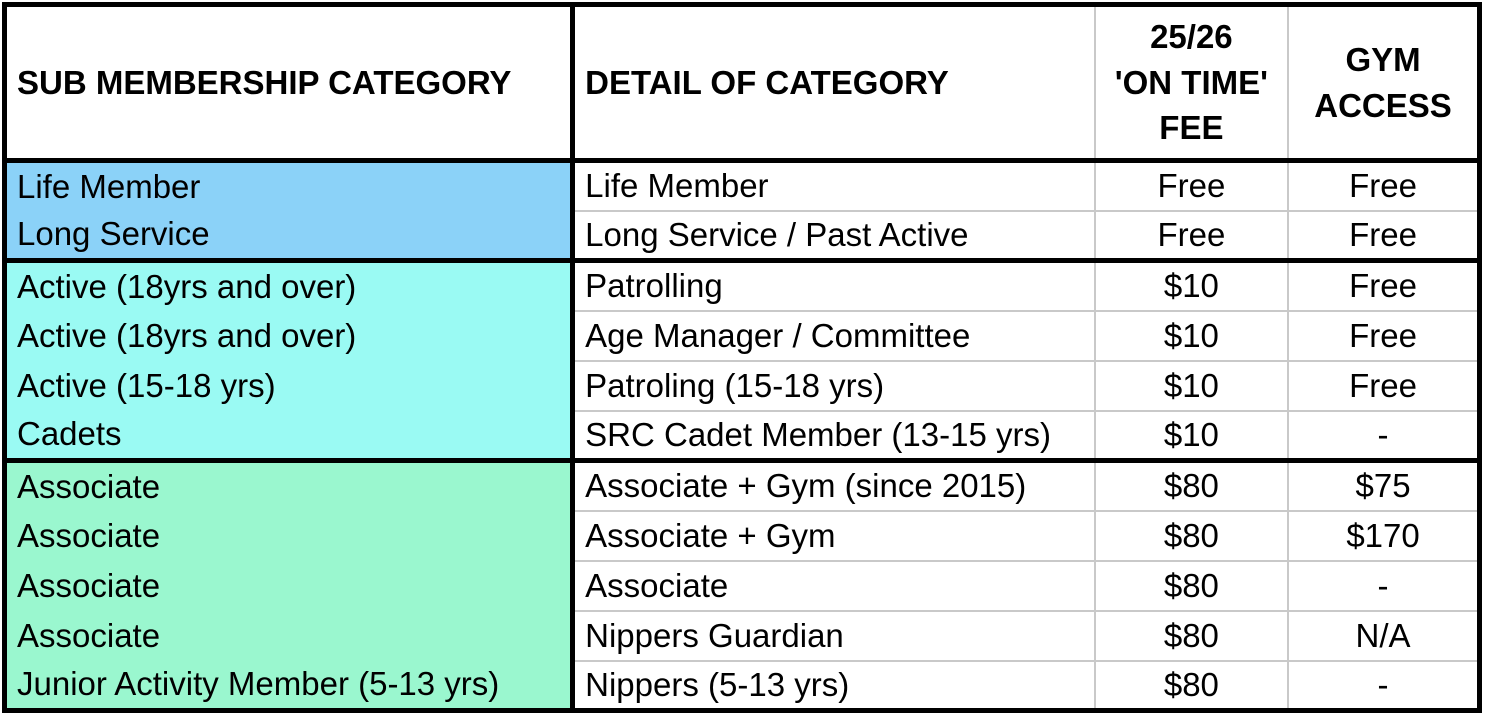 This screenshot has height=726, width=1486. I want to click on table-row: Associate Associate + Gym $80 $170, so click(742, 535).